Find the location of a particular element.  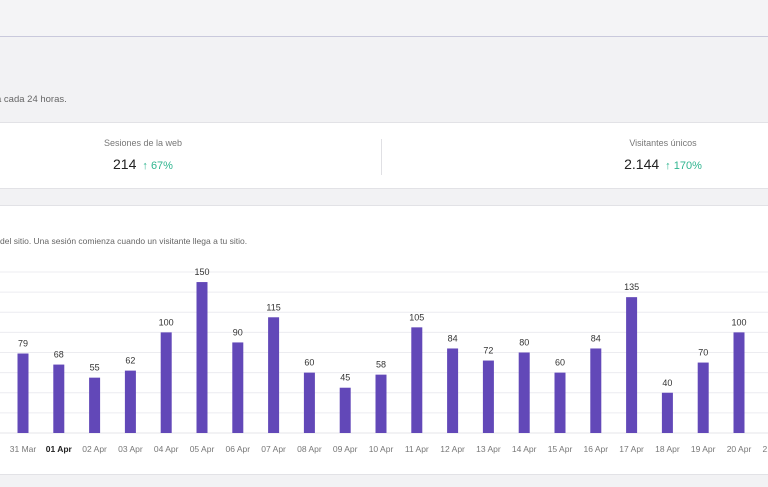

stat-label: Sesiones de la web is located at coordinates (143, 143).